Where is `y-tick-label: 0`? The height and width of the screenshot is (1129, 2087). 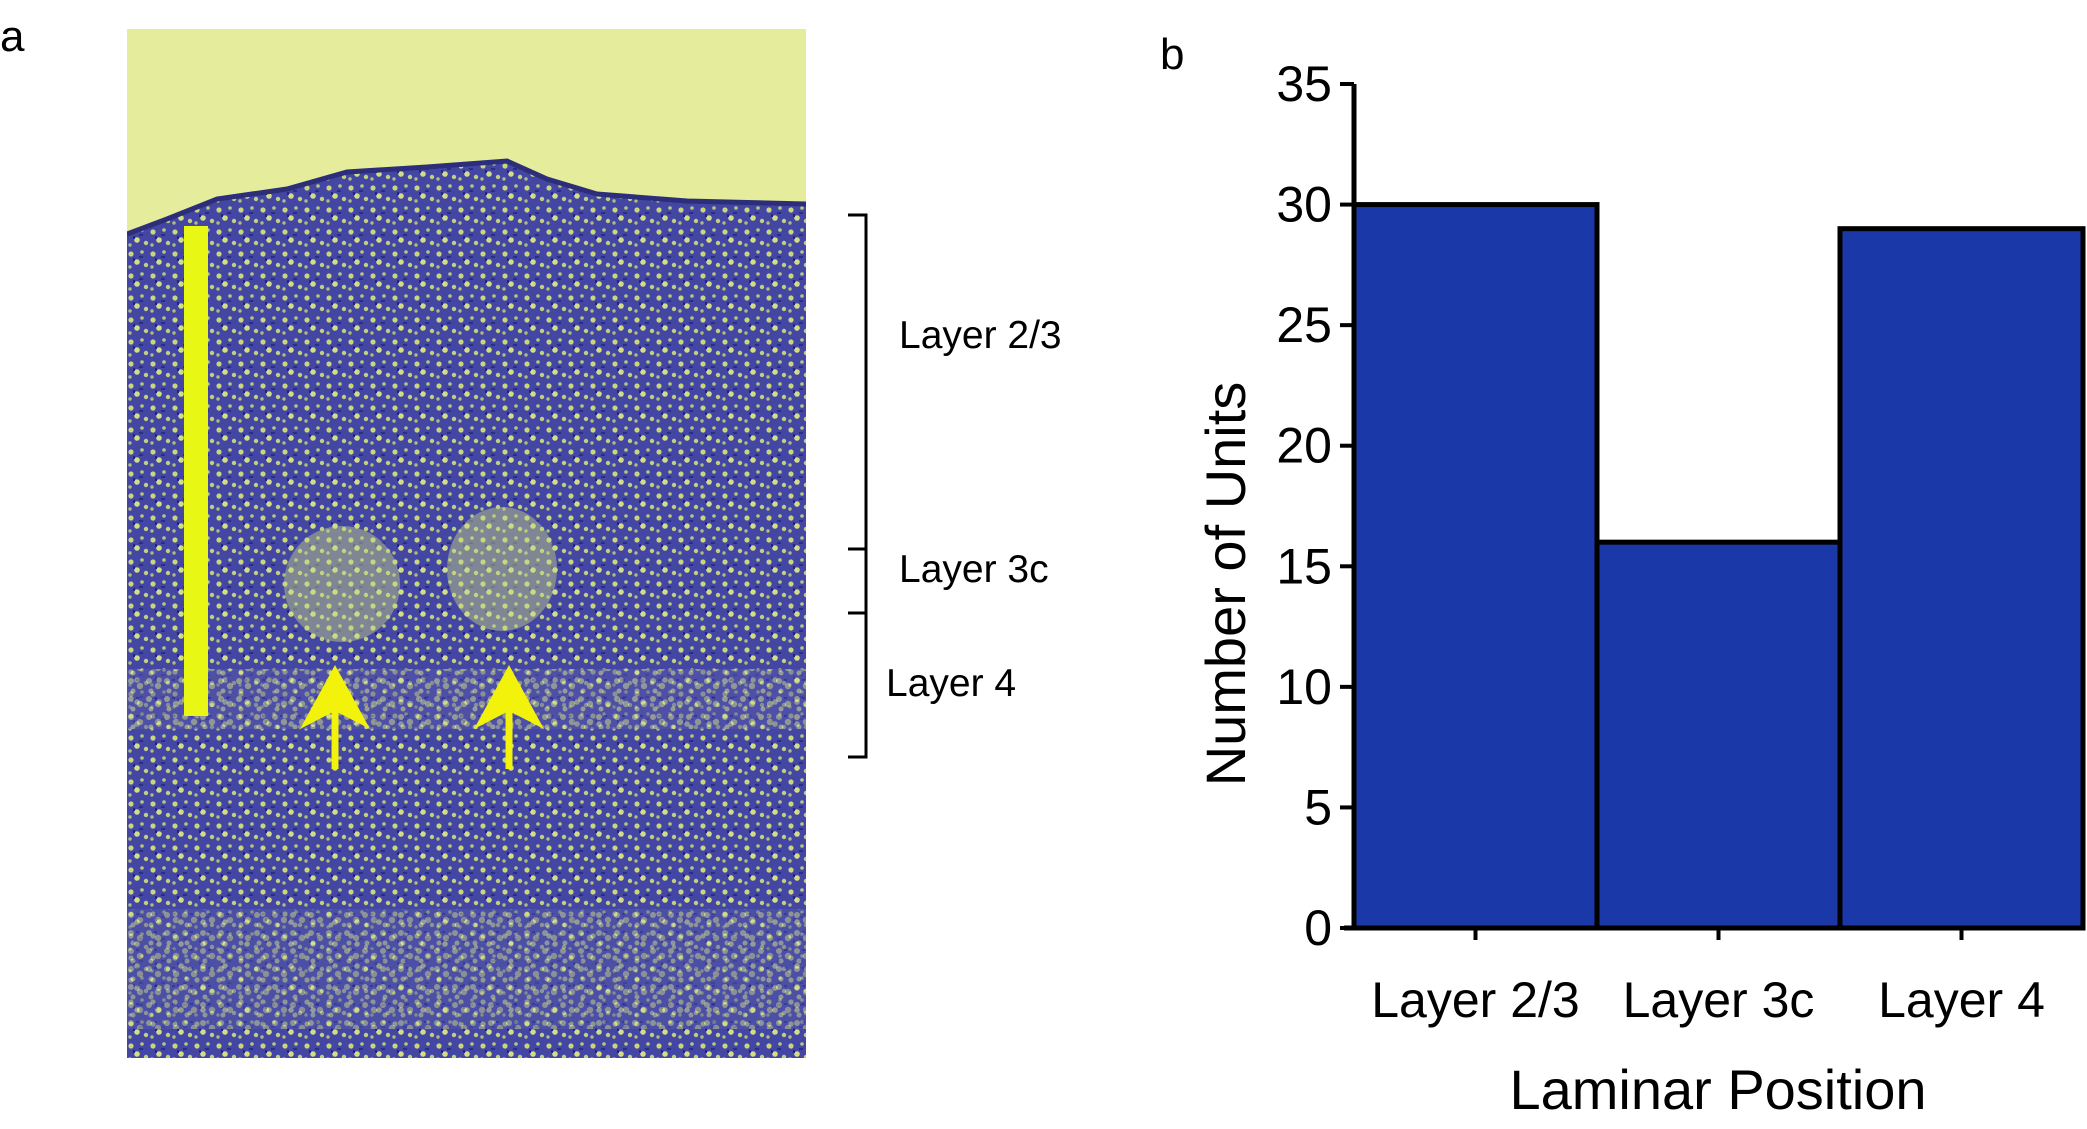
y-tick-label: 0 is located at coordinates (1318, 928).